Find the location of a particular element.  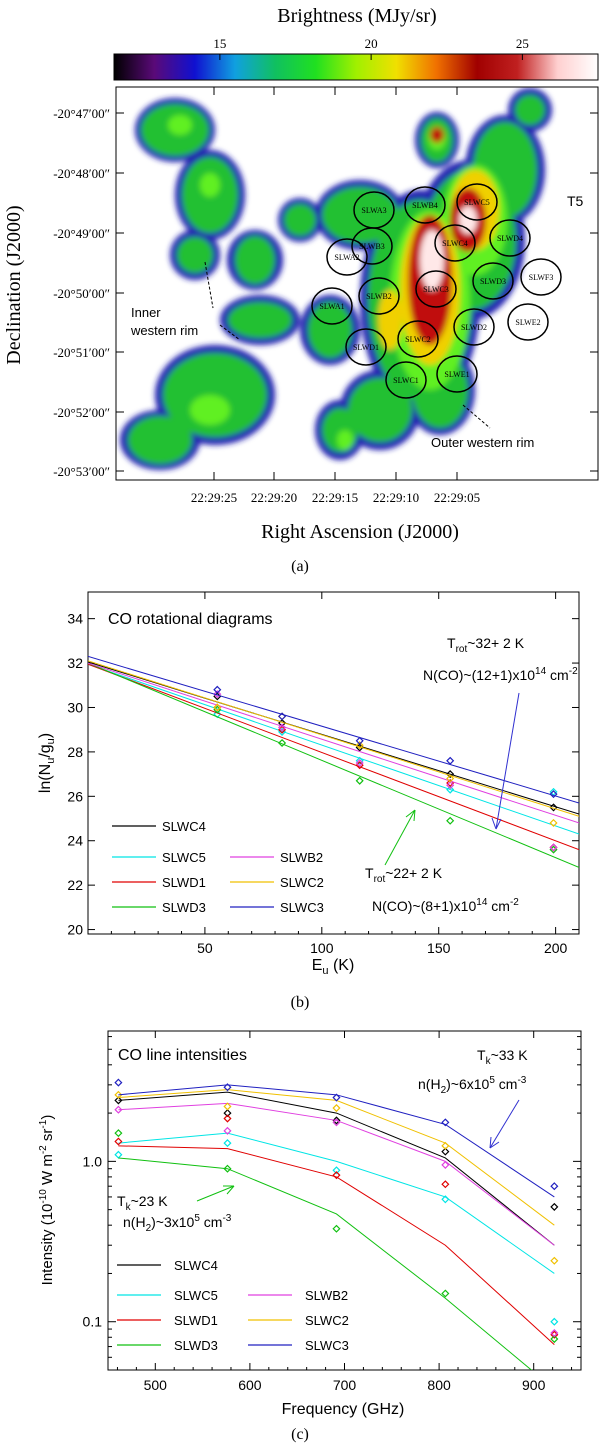

plot-b-legend-label: SLWB2 is located at coordinates (301, 857).